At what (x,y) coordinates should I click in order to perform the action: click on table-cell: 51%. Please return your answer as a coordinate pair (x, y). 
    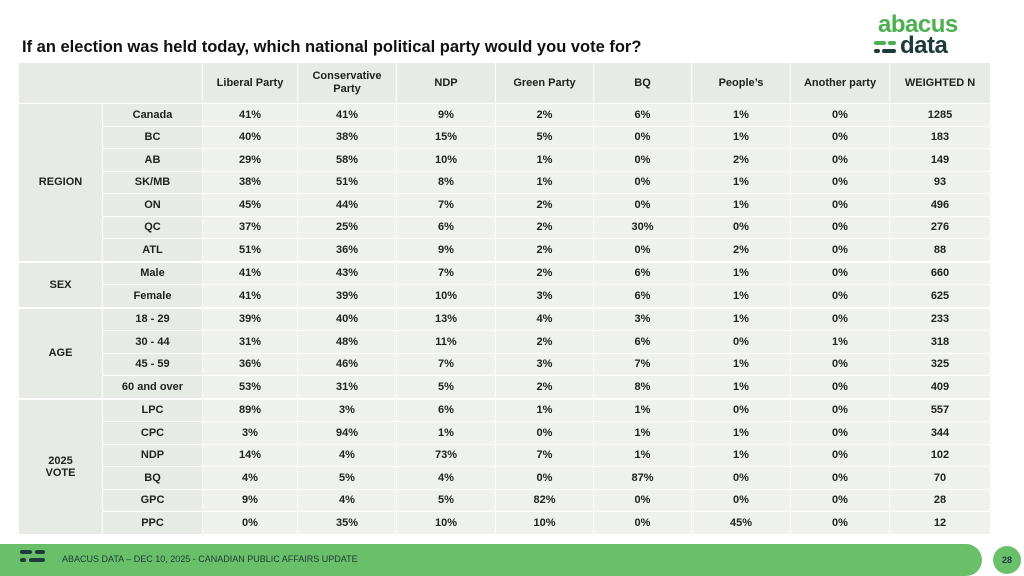
    Looking at the image, I should click on (347, 182).